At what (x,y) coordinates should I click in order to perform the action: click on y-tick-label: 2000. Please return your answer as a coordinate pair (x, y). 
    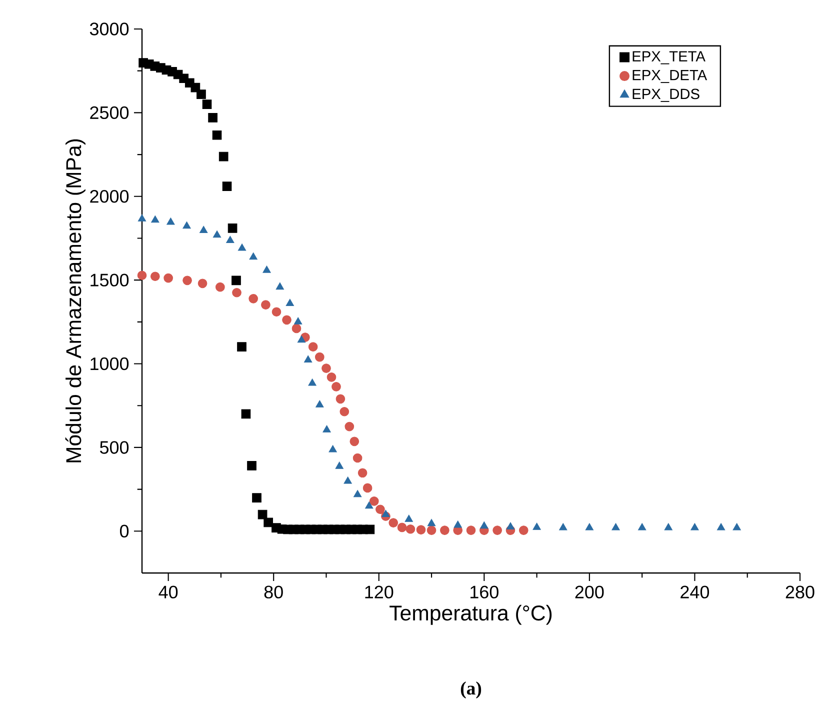
    Looking at the image, I should click on (109, 196).